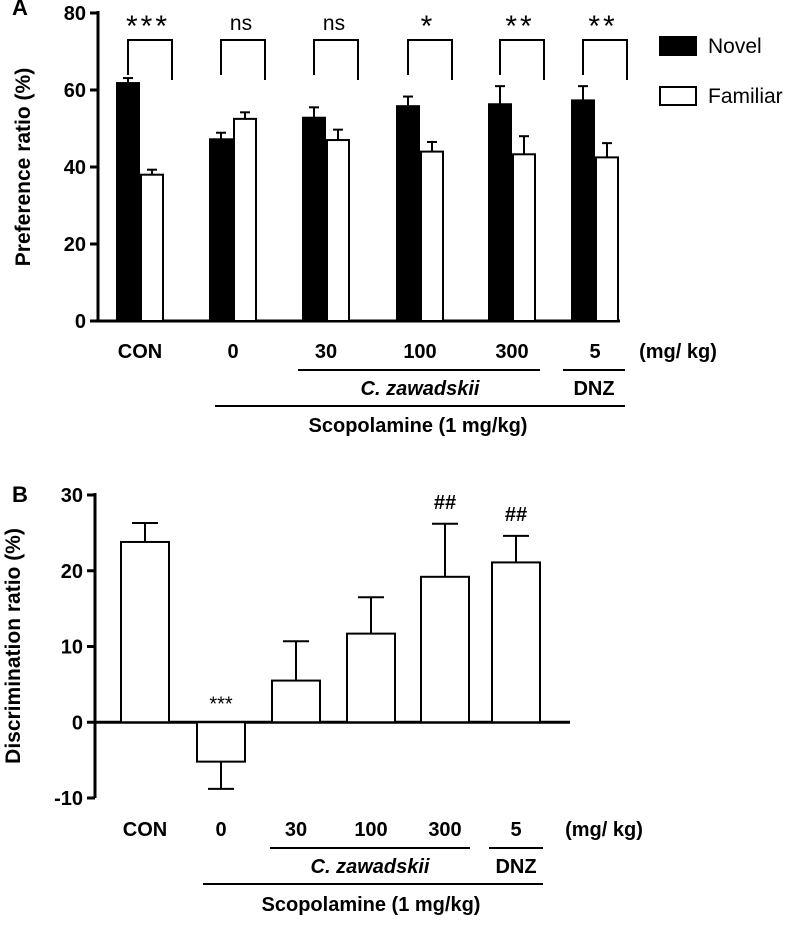  What do you see at coordinates (23, 167) in the screenshot?
I see `y-axis-label: Preference ratio (%)` at bounding box center [23, 167].